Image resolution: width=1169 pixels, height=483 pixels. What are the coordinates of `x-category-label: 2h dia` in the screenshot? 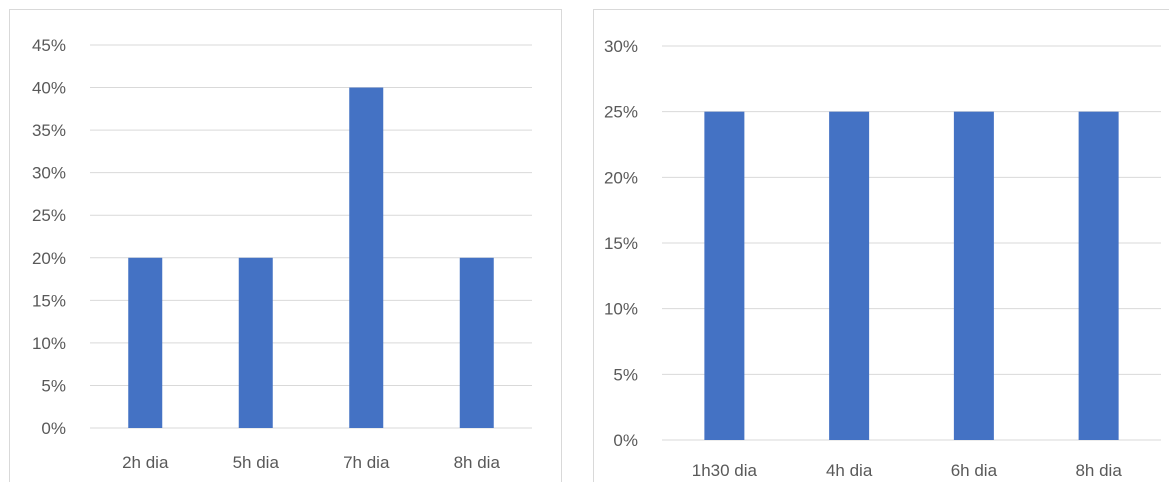 It's located at (145, 462).